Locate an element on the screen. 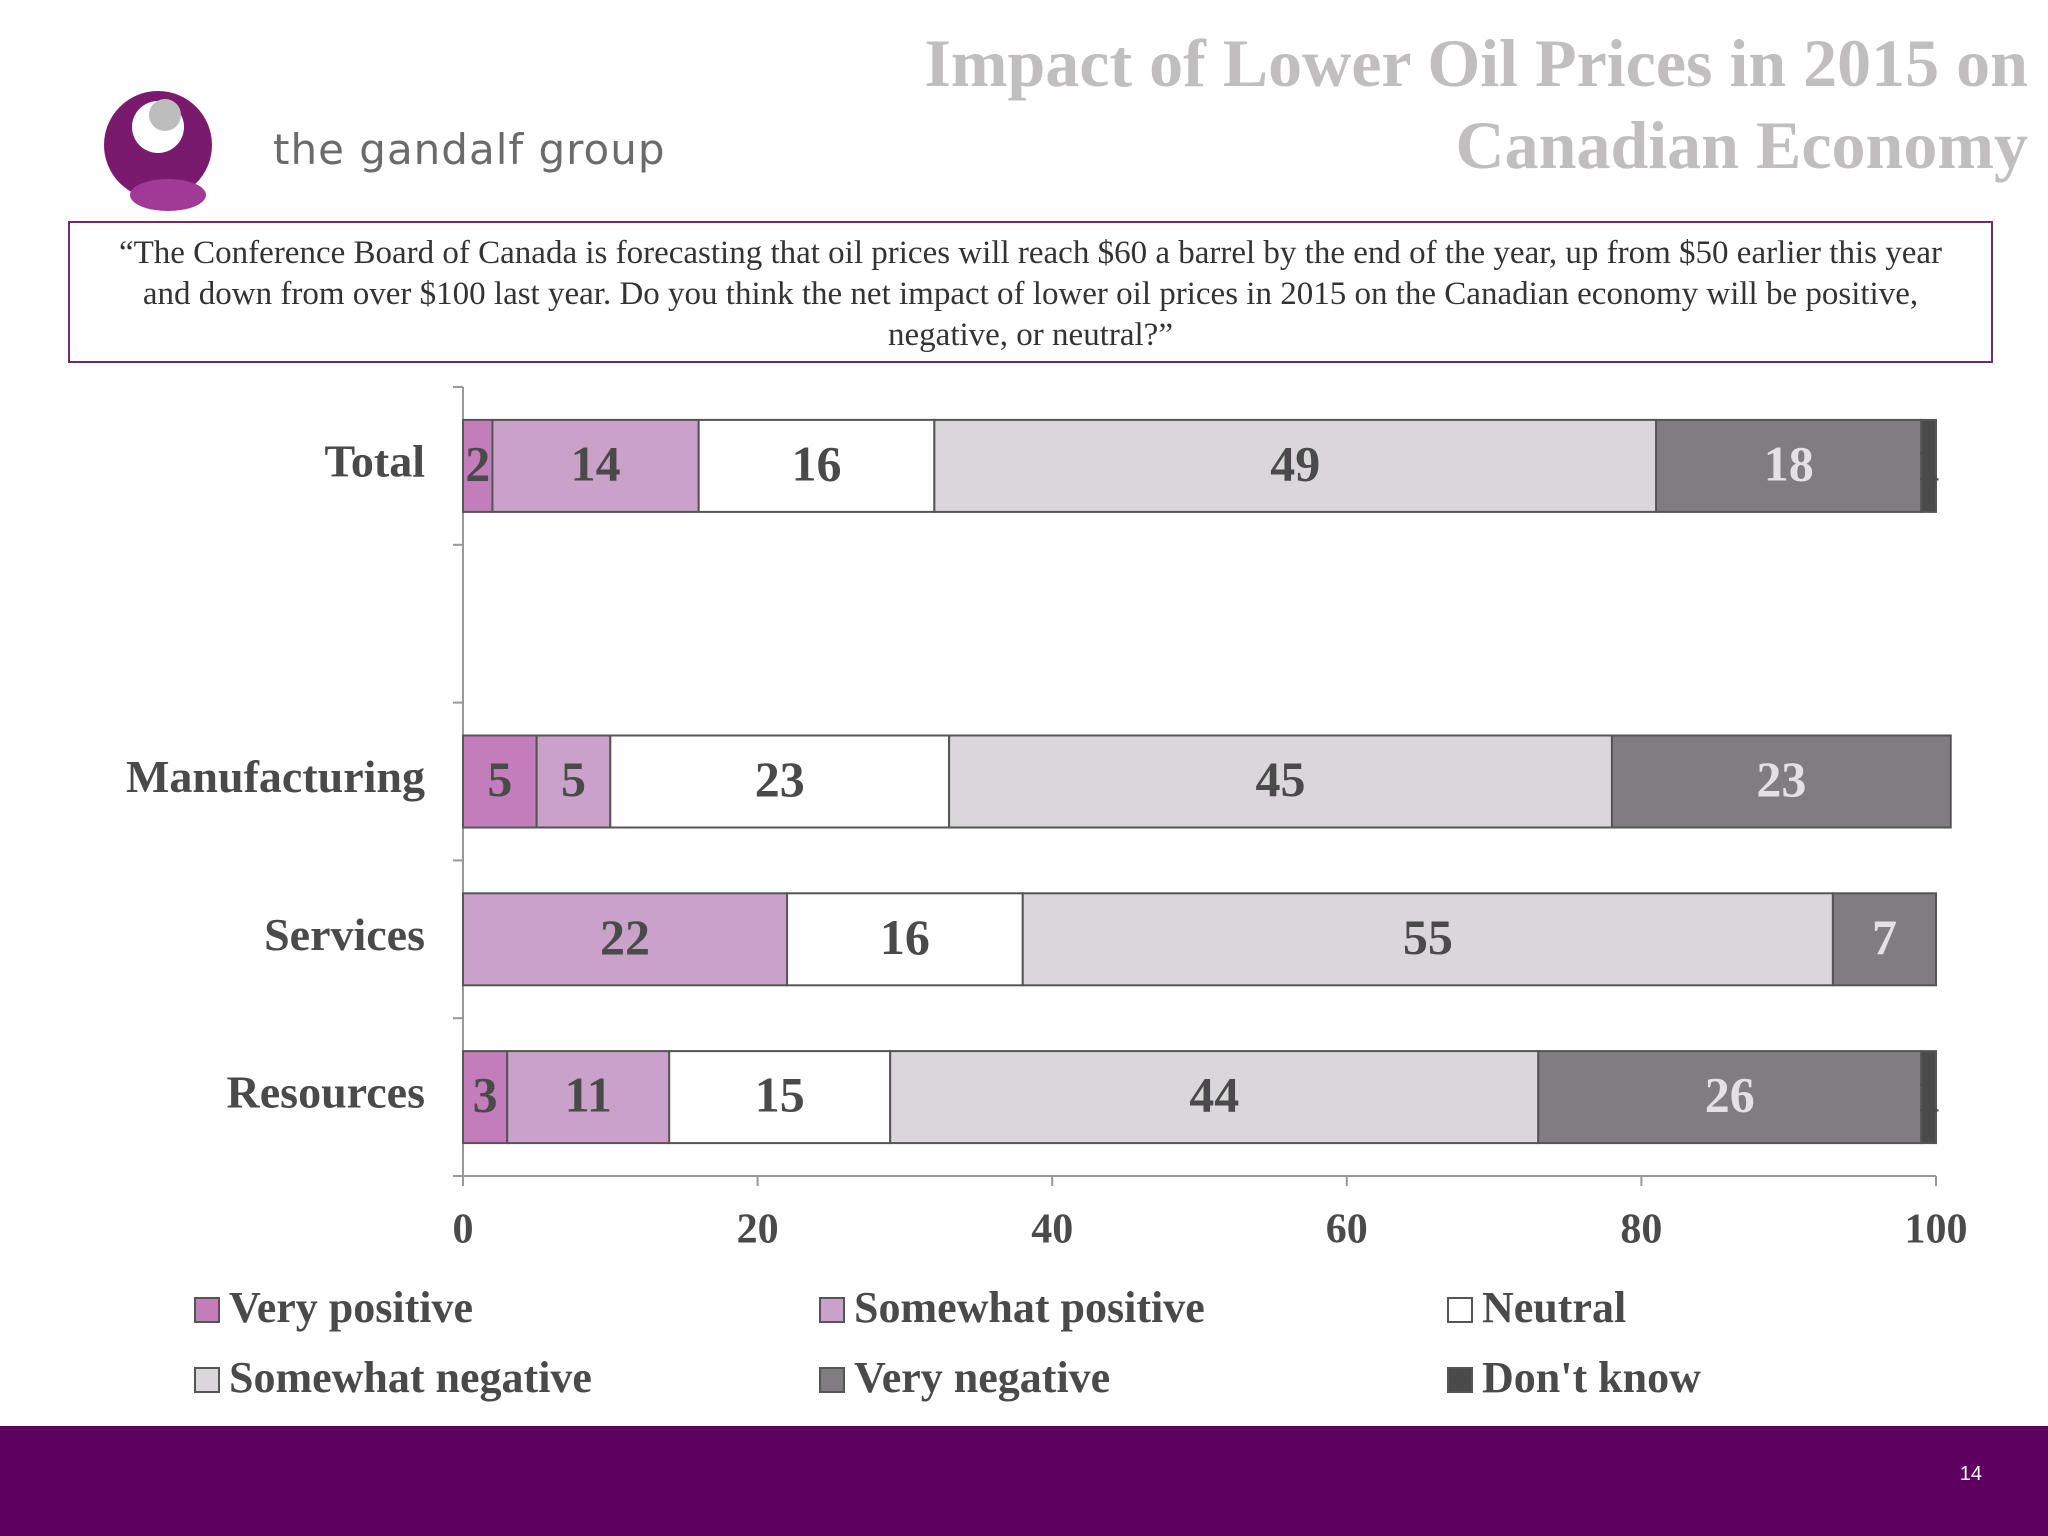 The height and width of the screenshot is (1536, 2048). value-label: 11 is located at coordinates (588, 1095).